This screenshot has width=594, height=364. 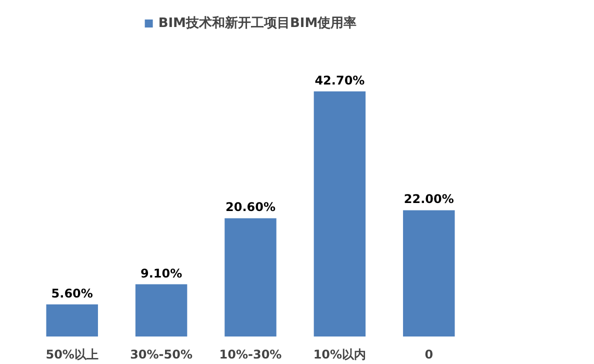 What do you see at coordinates (161, 355) in the screenshot?
I see `x-tick-label: 30%-50%` at bounding box center [161, 355].